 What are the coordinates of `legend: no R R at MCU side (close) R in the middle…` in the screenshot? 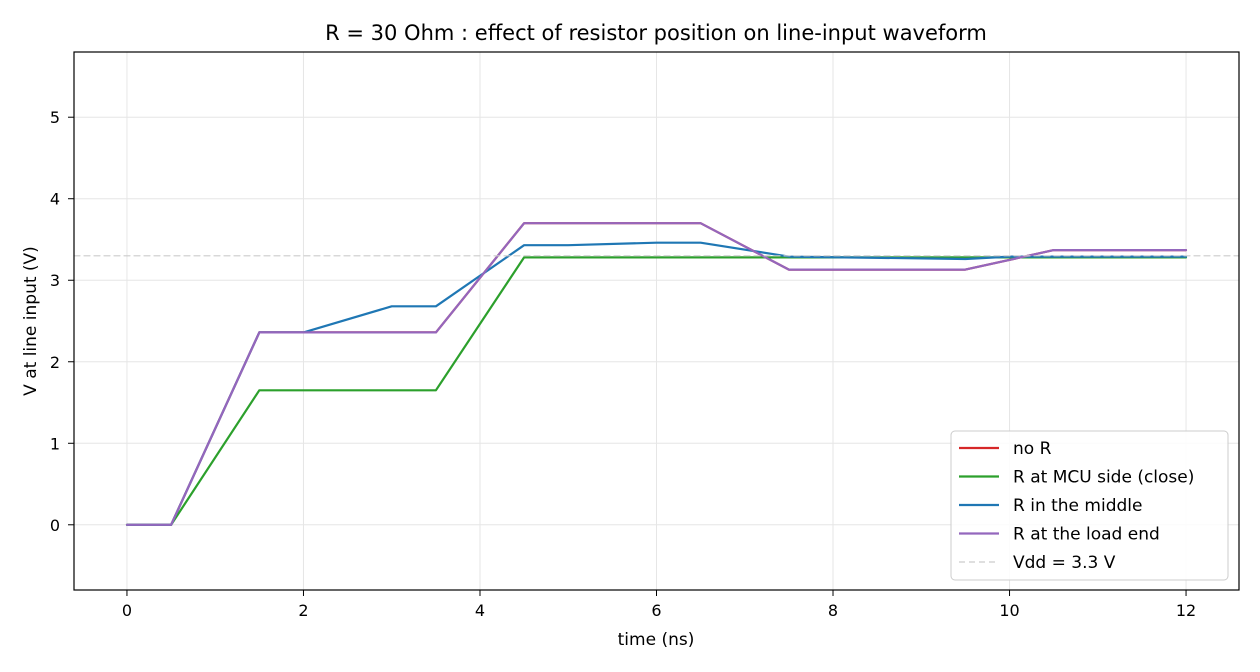 It's located at (1089, 505).